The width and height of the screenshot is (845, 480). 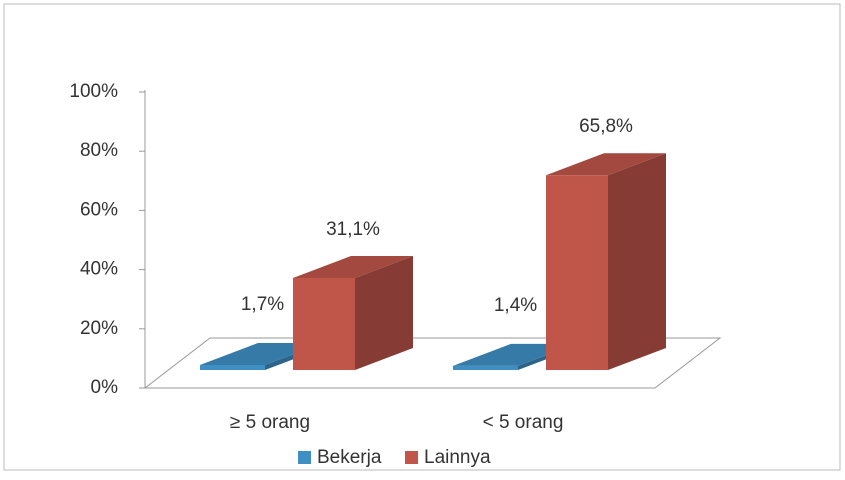 What do you see at coordinates (457, 457) in the screenshot?
I see `legend-label: Lainnya` at bounding box center [457, 457].